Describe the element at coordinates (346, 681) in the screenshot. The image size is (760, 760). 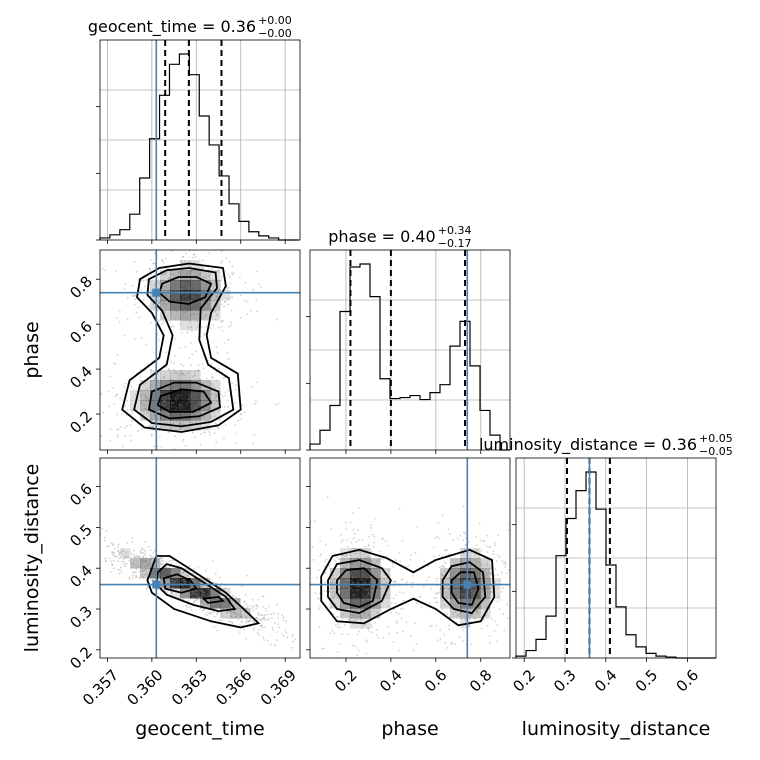
I see `xtick-label-phase-0: 0.2` at that location.